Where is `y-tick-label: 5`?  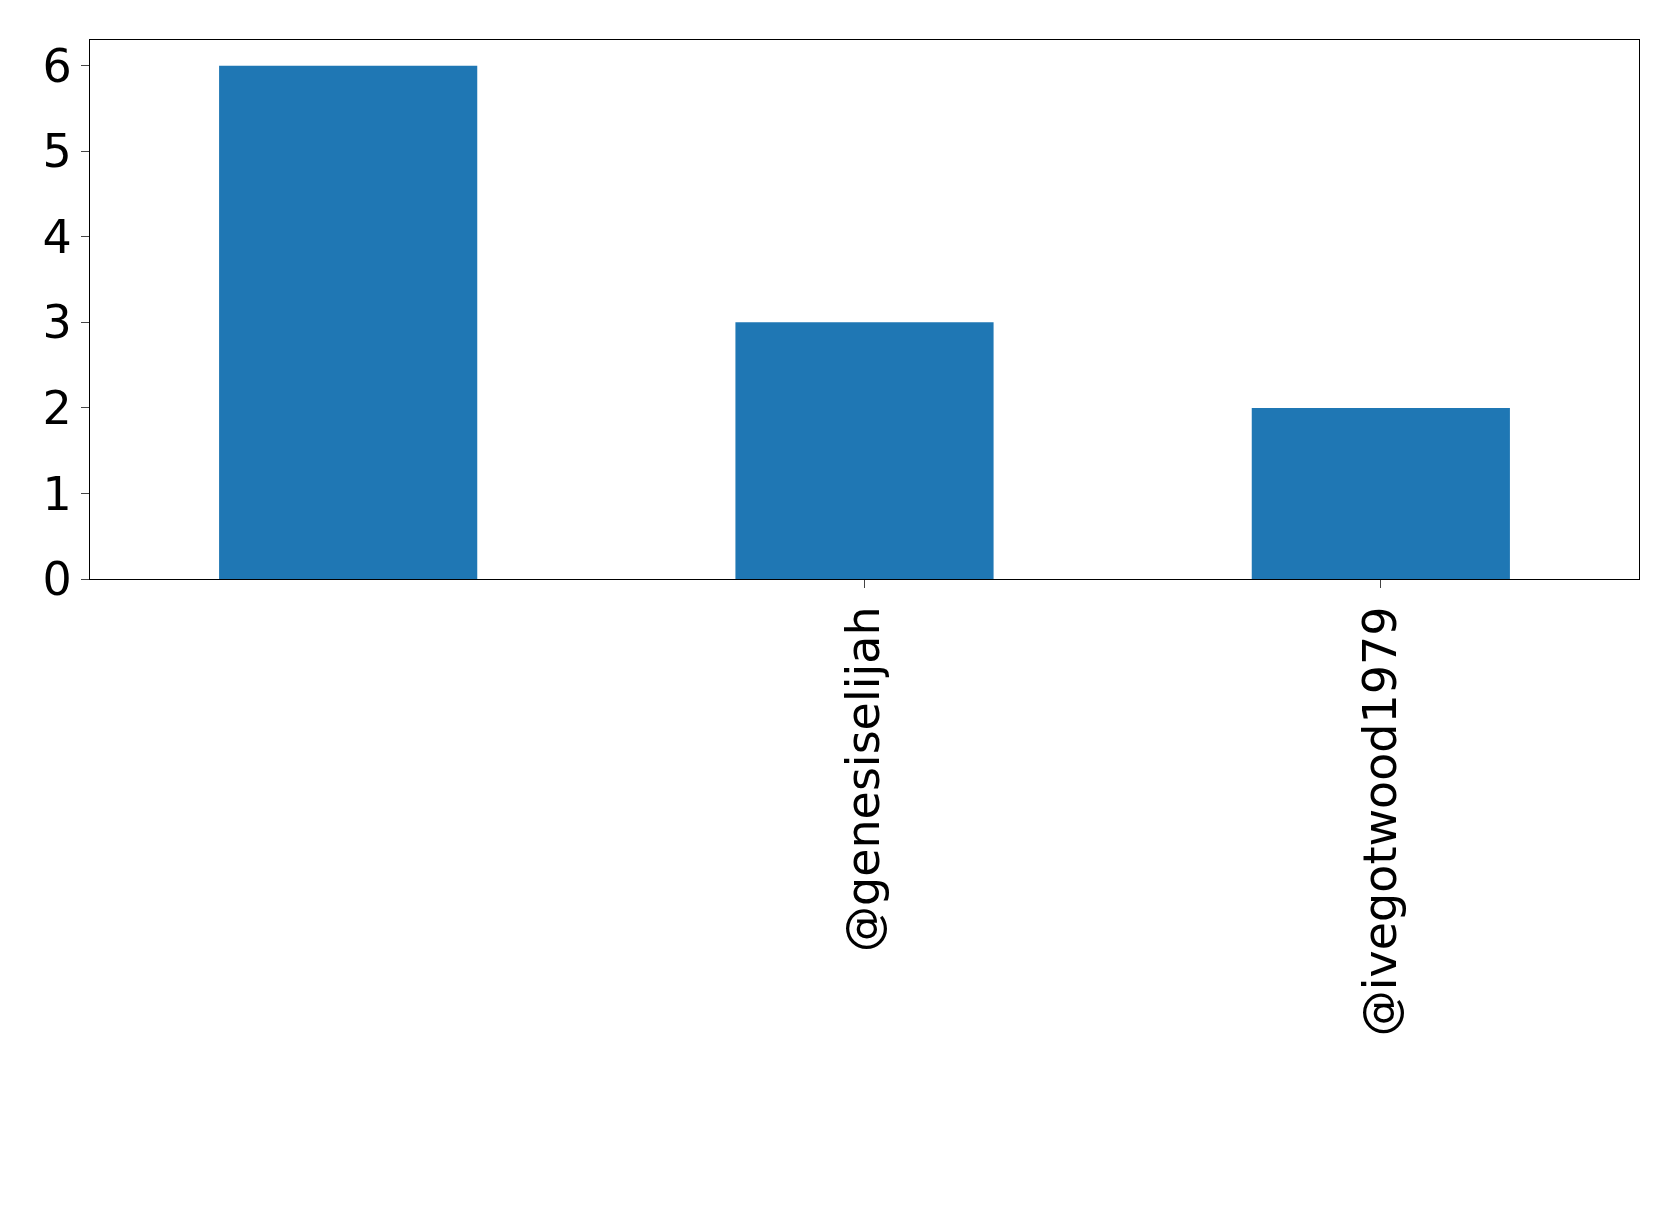
y-tick-label: 5 is located at coordinates (57, 151).